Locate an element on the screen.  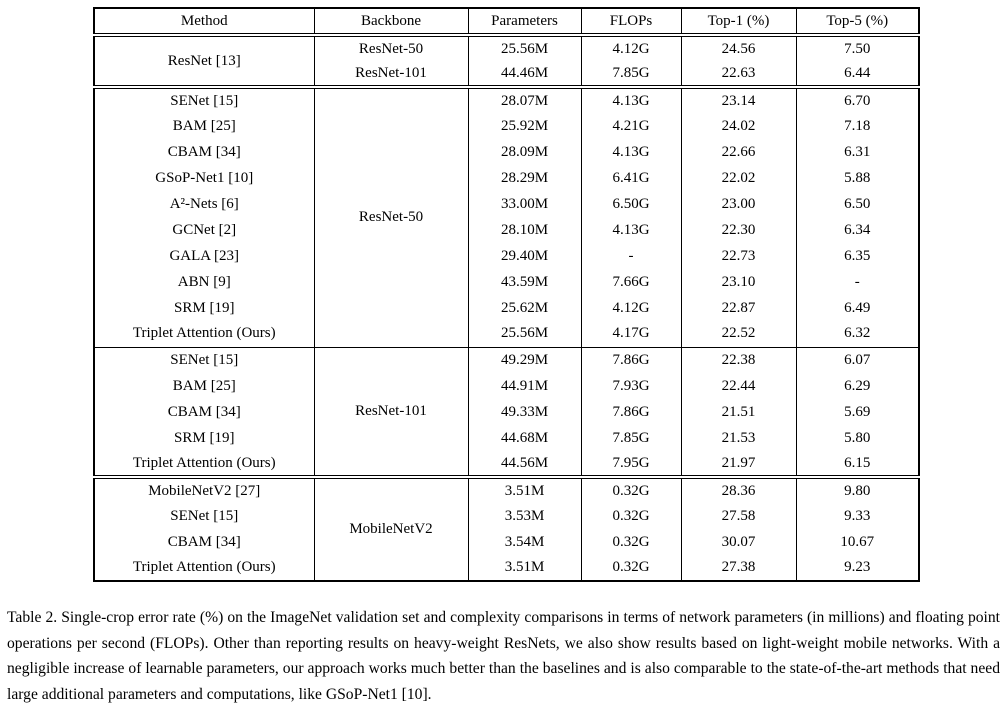
cell-top1: 27.58 is located at coordinates (738, 516).